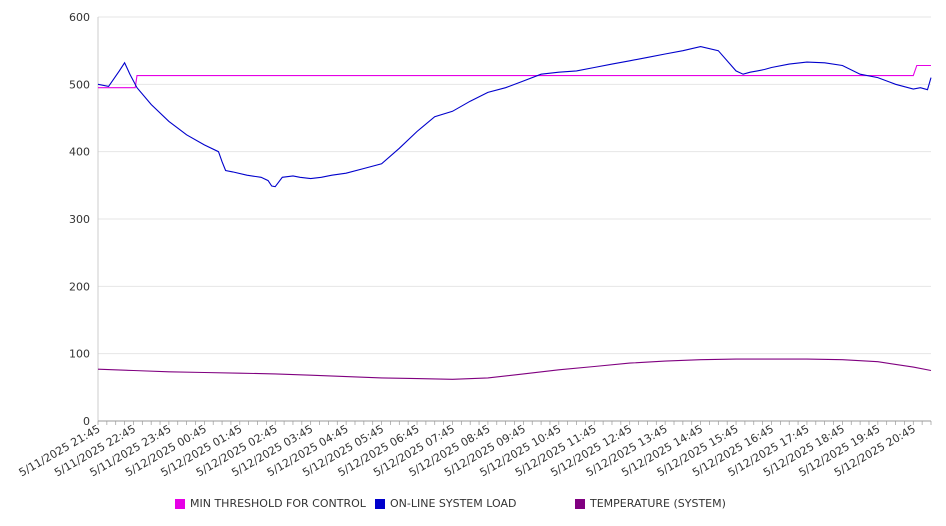  I want to click on y-tick-label: 0, so click(86, 421).